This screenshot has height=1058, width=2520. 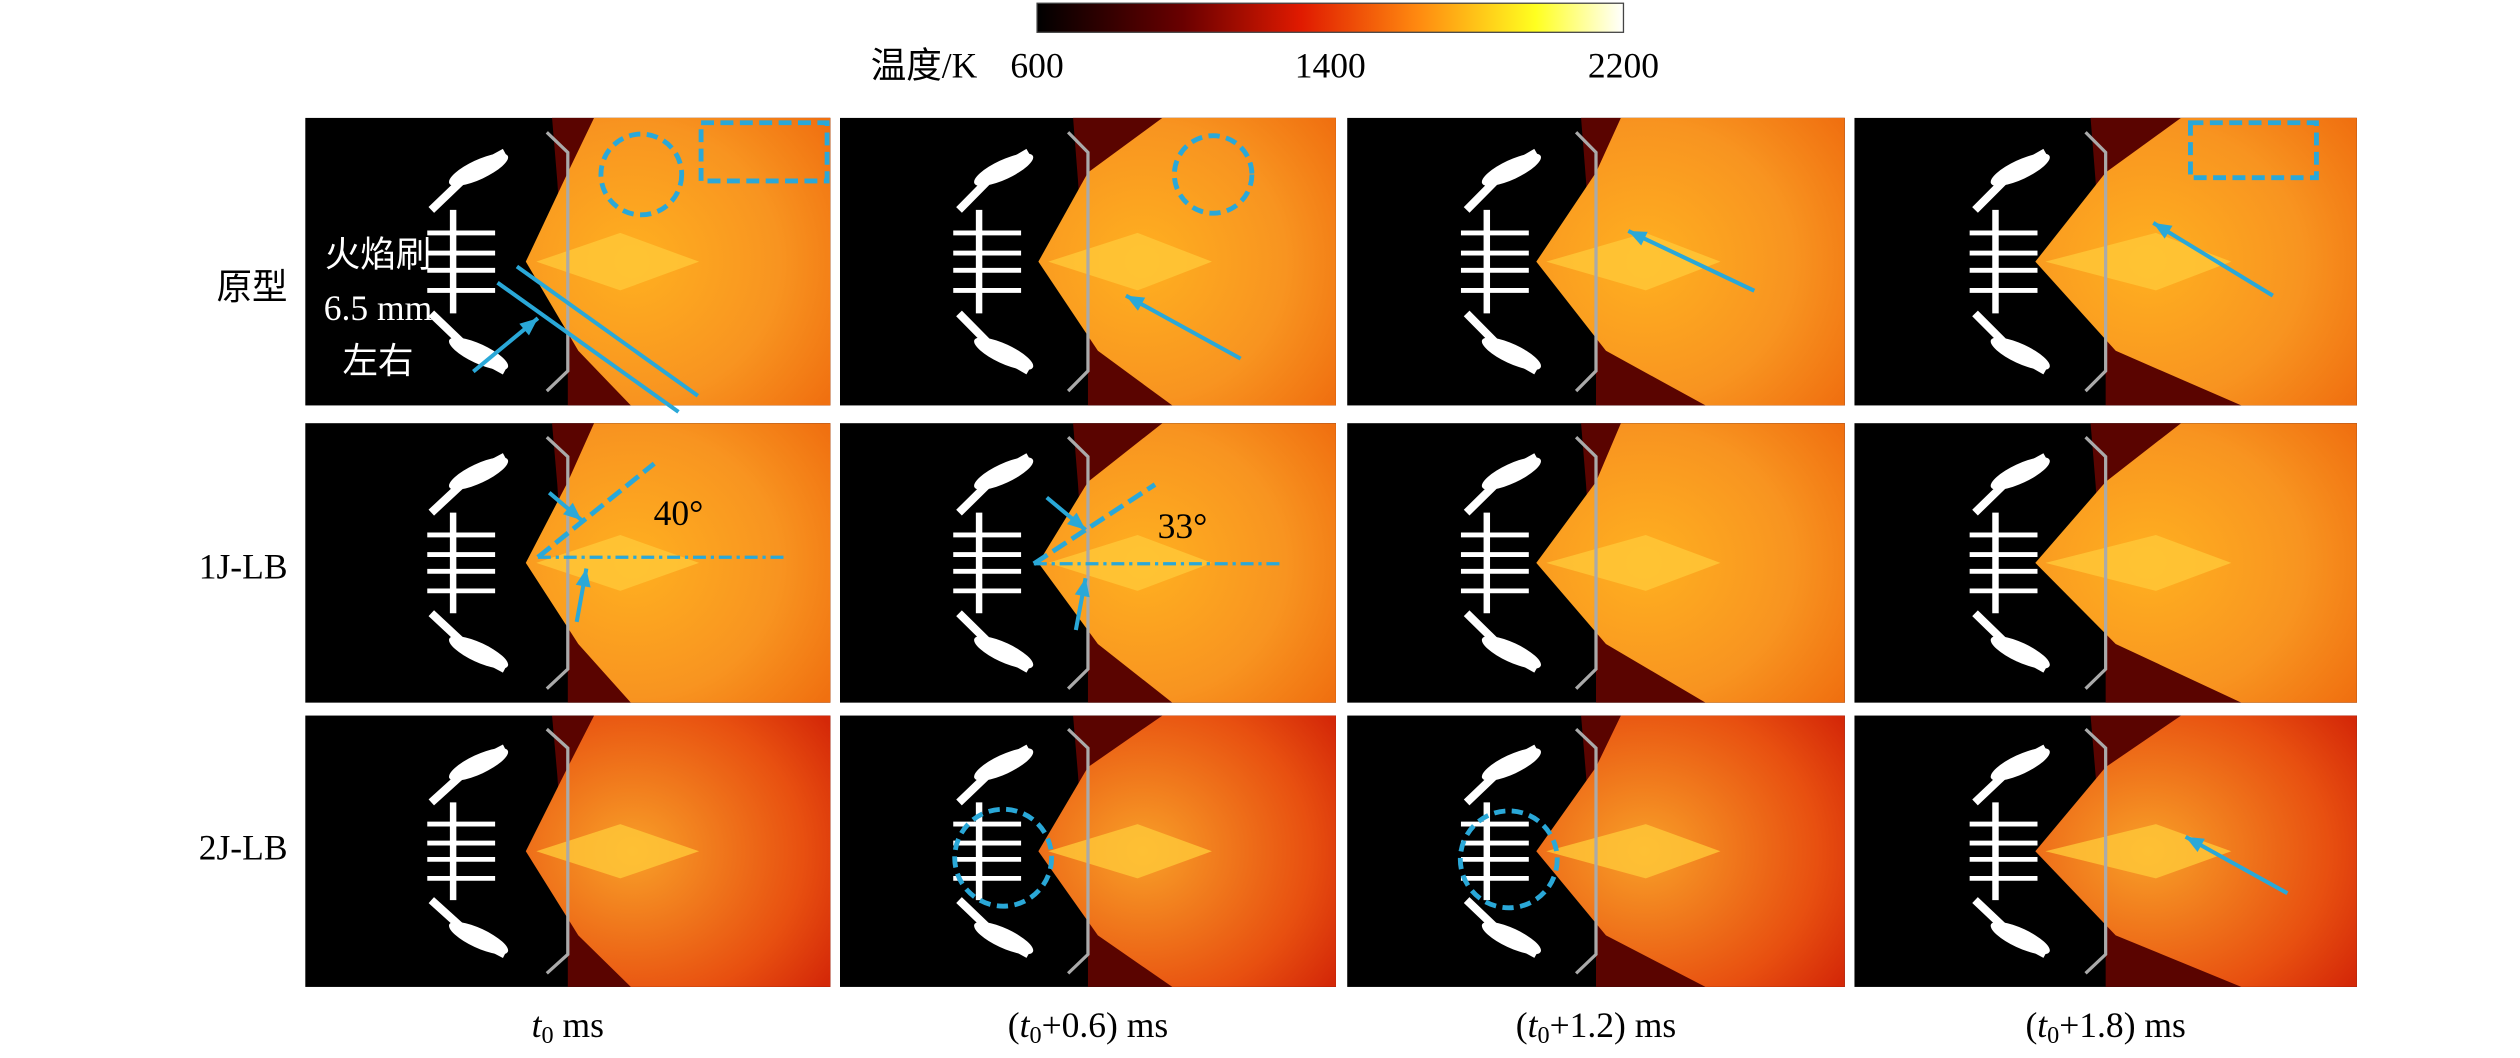 I want to click on column-label: (t0+0.6) ms, so click(x=1088, y=1026).